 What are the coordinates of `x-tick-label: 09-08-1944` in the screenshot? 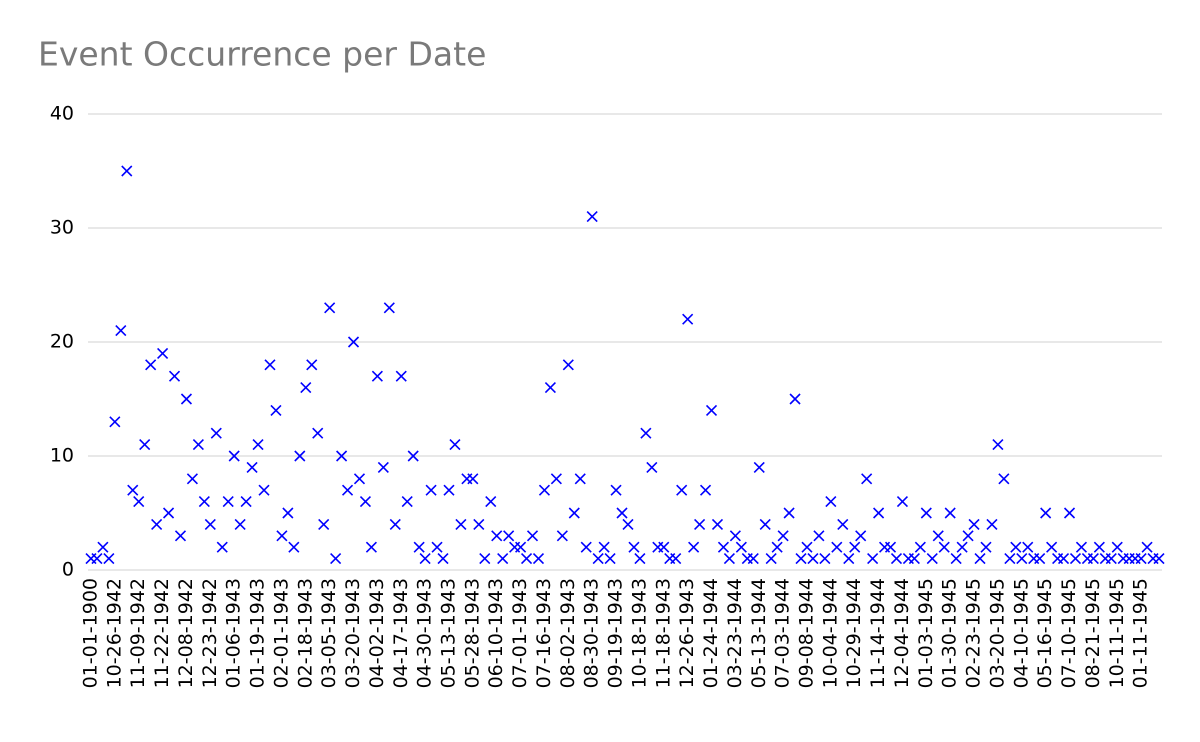 It's located at (806, 633).